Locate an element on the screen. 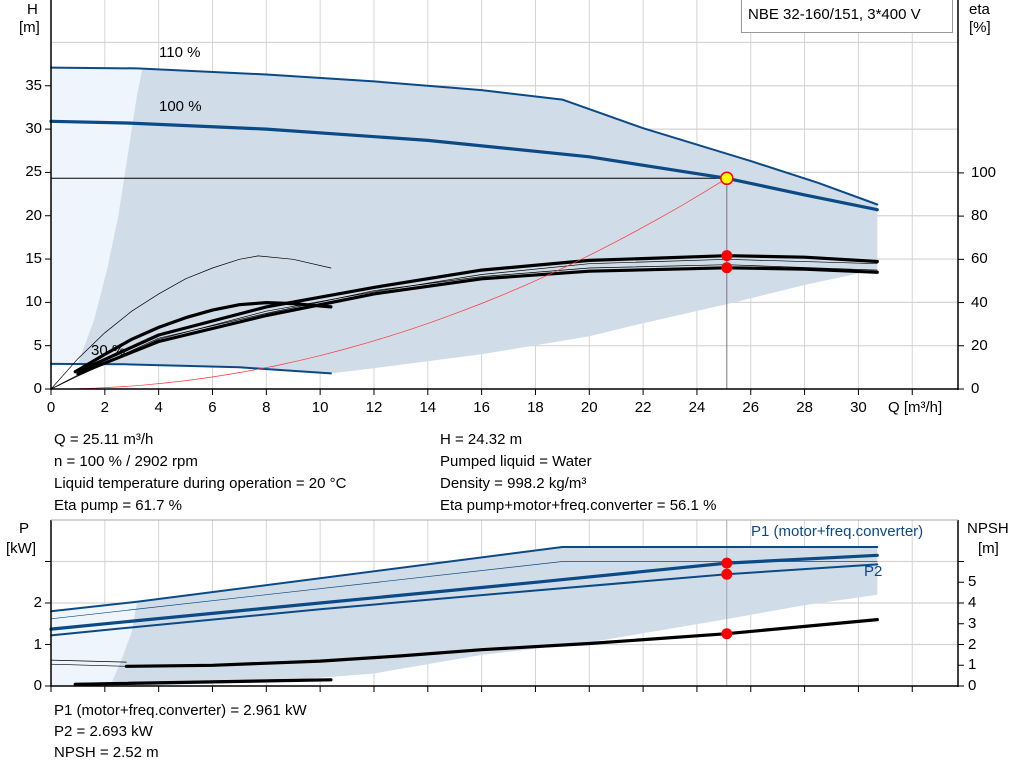 The width and height of the screenshot is (1024, 781). y-tick-label-left: 10 is located at coordinates (33, 302).